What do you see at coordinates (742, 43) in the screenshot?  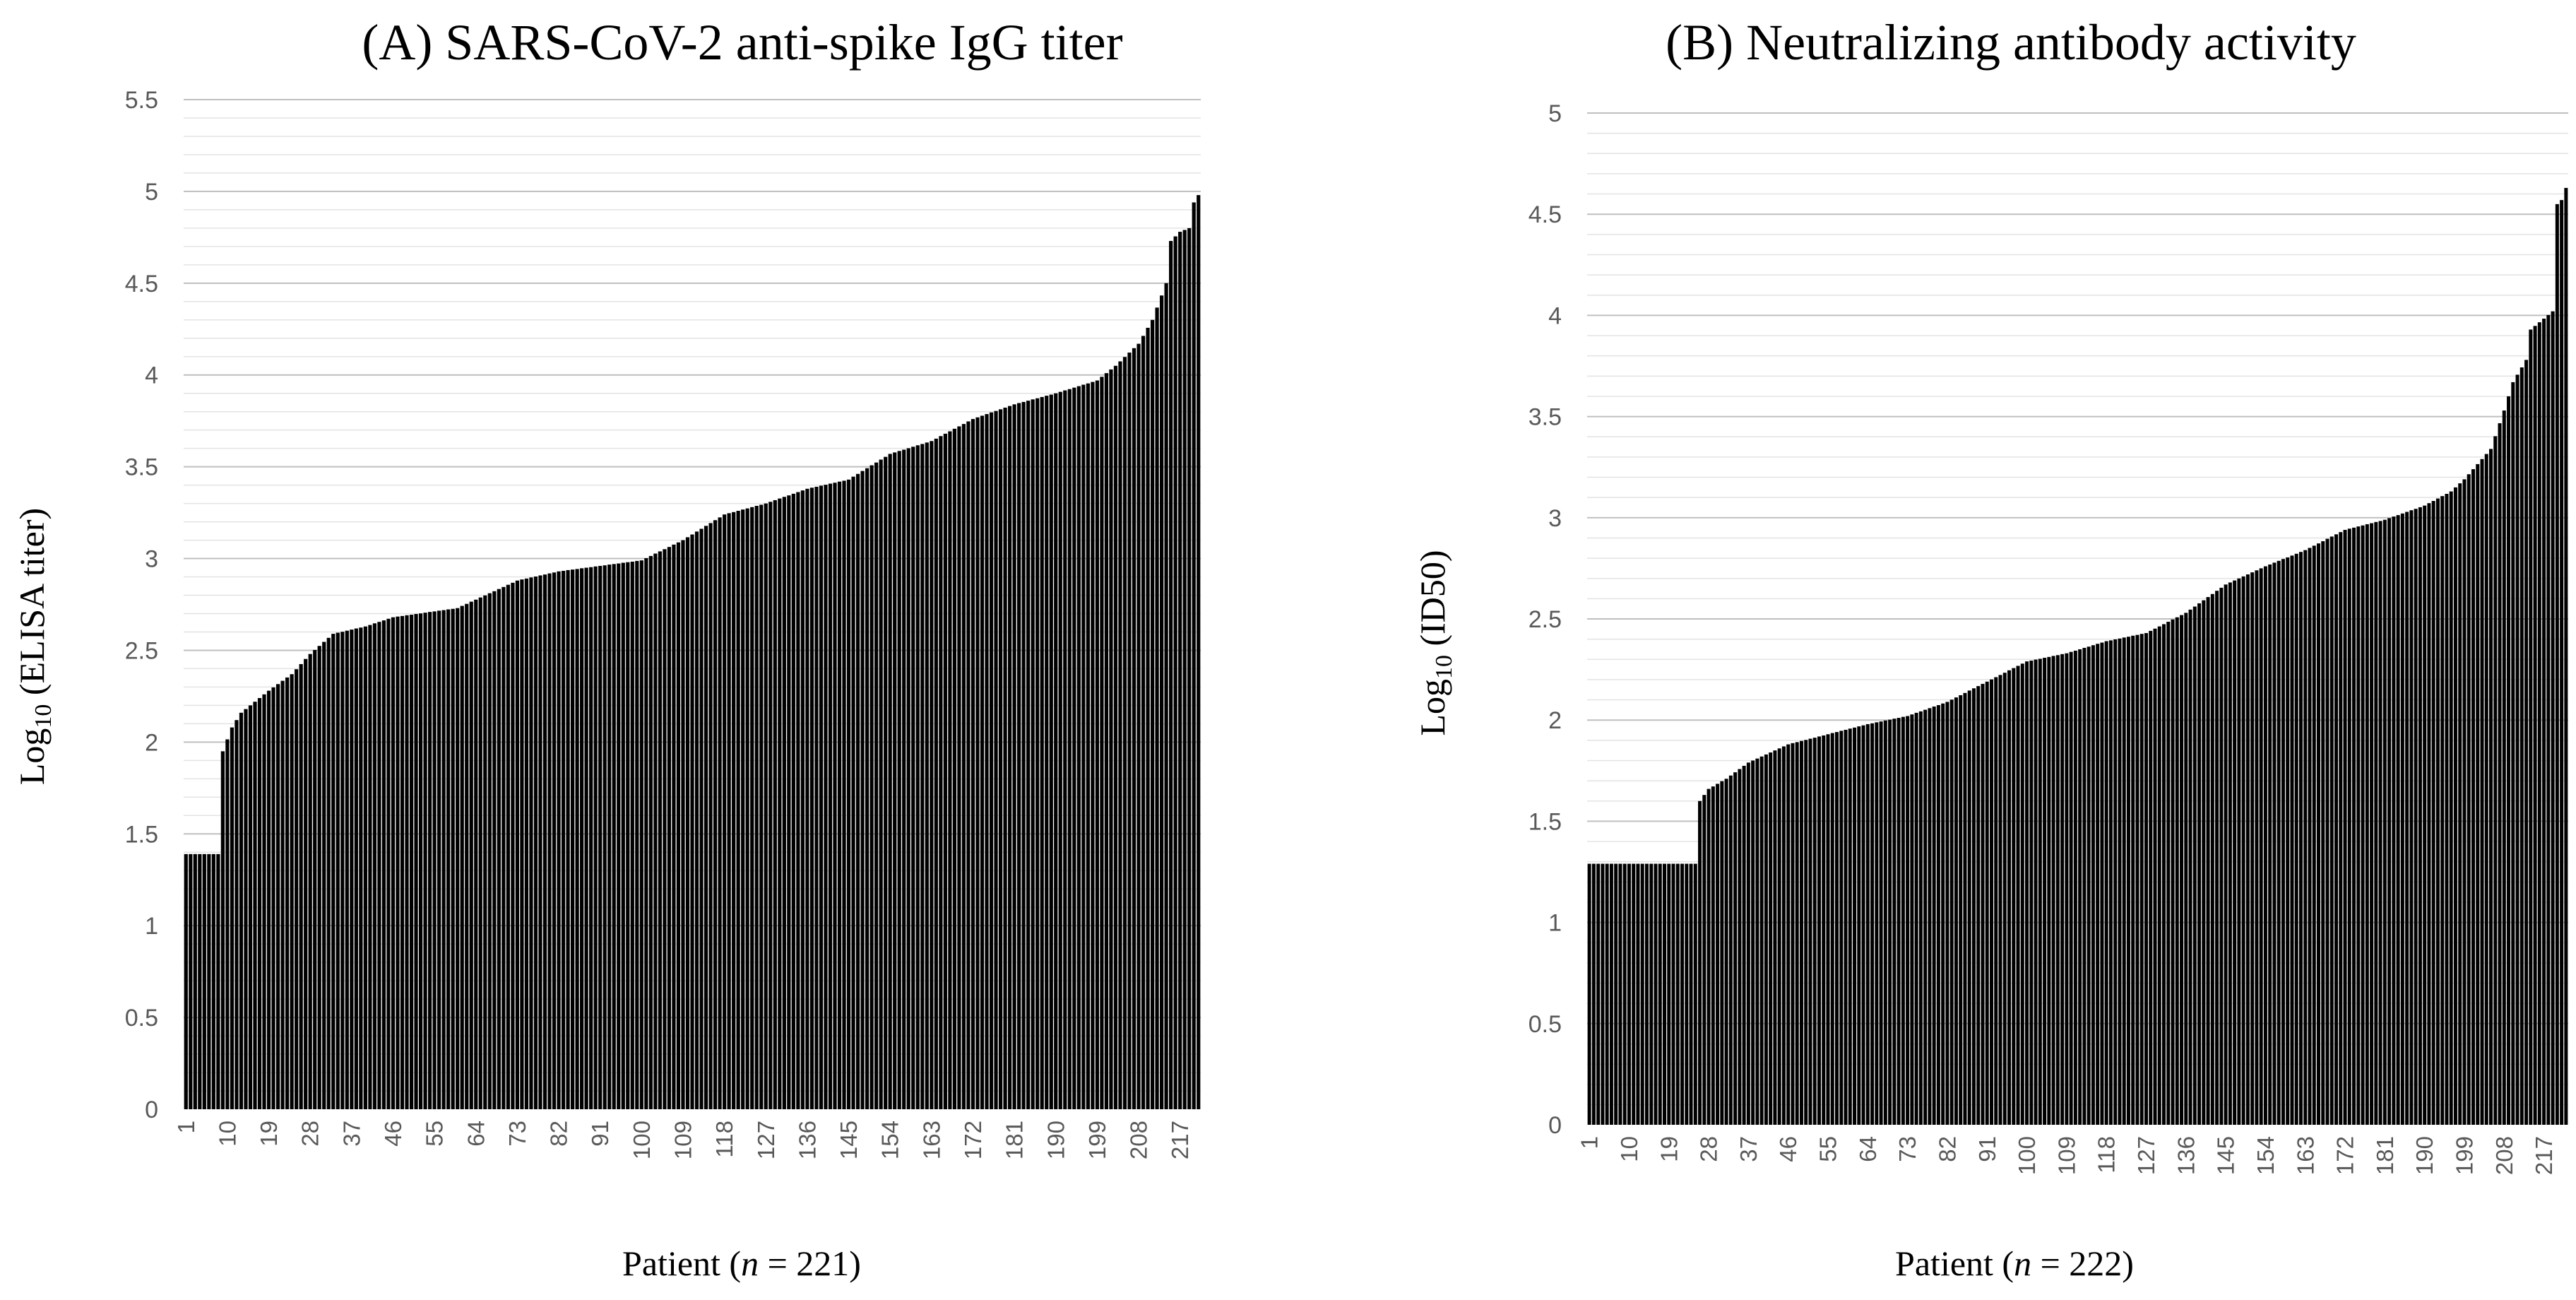 I see `chart-a-title: (A) SARS-CoV-2 anti-spike IgG titer` at bounding box center [742, 43].